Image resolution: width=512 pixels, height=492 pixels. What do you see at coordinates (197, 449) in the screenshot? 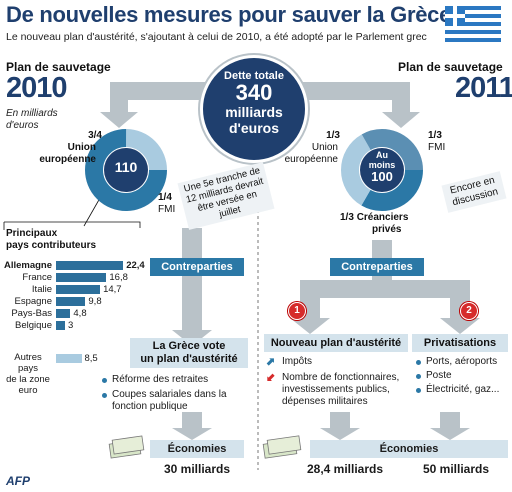
I see `left-economies: Économies` at bounding box center [197, 449].